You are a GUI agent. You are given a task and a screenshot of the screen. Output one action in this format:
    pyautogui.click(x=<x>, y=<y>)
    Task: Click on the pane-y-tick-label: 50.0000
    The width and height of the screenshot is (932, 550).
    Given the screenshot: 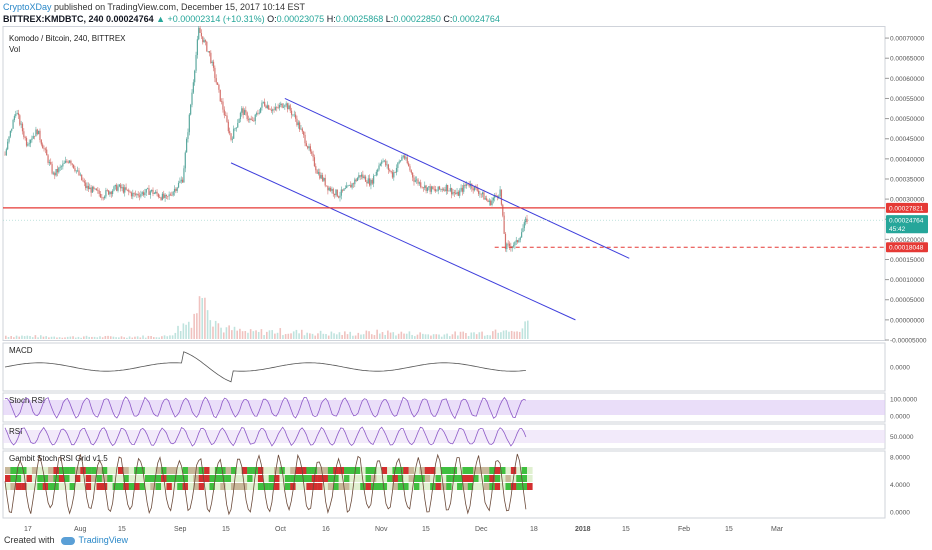 What is the action you would take?
    pyautogui.click(x=902, y=437)
    